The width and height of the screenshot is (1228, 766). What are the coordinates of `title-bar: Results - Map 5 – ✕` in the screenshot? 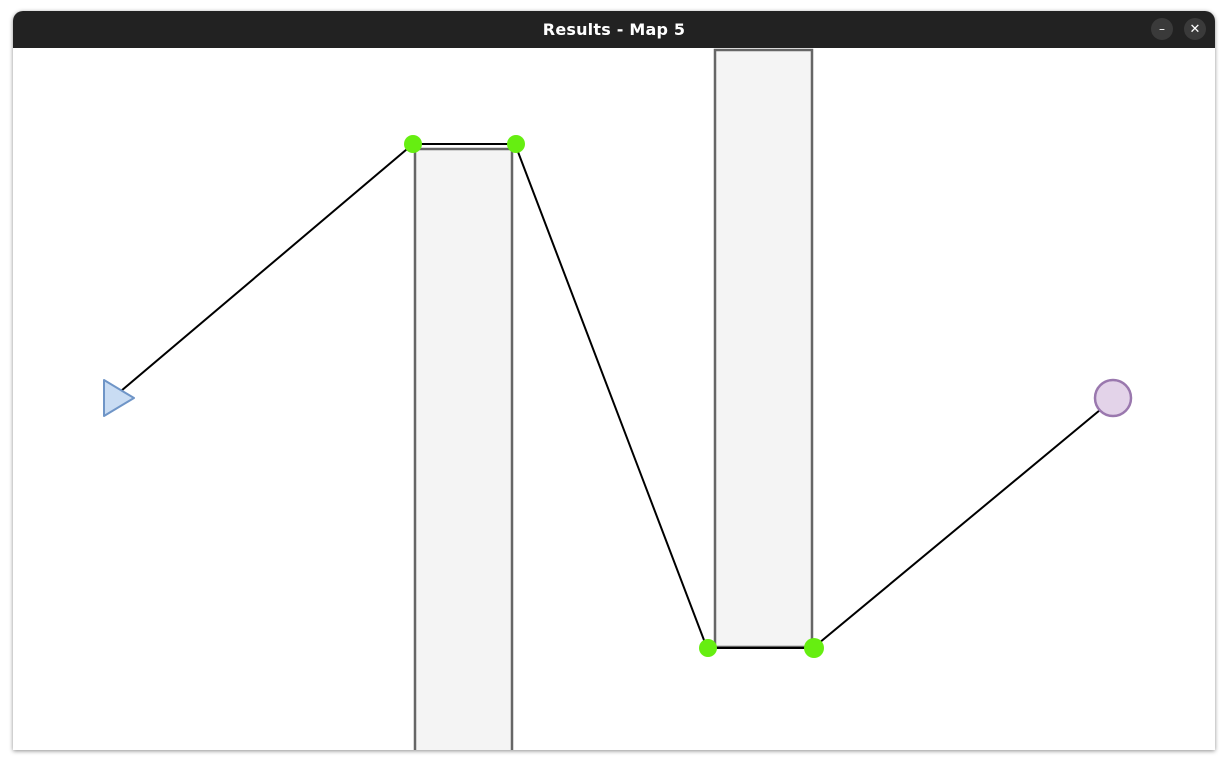 It's located at (614, 29).